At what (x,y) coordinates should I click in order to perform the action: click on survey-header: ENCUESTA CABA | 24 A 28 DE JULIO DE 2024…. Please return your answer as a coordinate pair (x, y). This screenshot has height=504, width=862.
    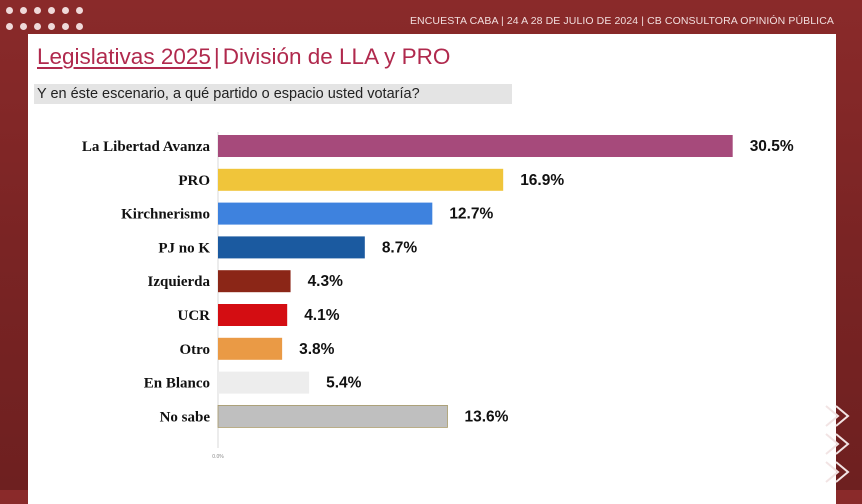
    Looking at the image, I should click on (621, 21).